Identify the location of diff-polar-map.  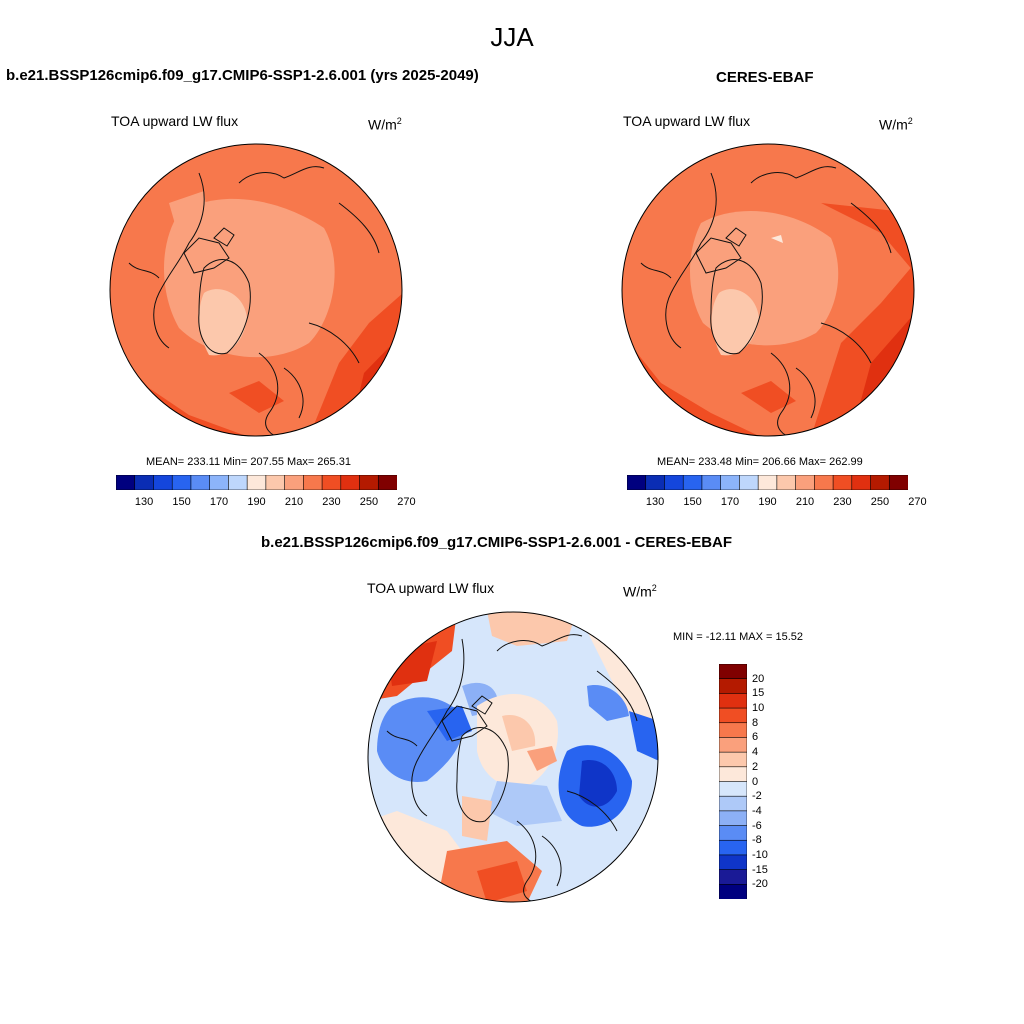
(513, 757).